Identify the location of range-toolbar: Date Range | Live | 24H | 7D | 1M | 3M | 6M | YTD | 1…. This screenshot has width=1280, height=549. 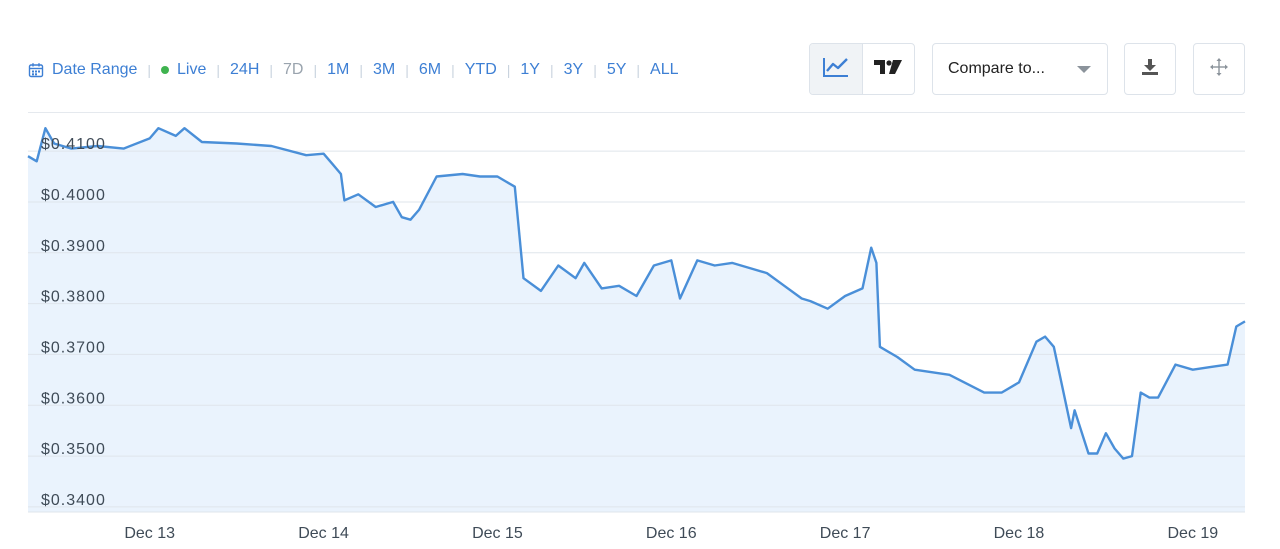
(353, 70).